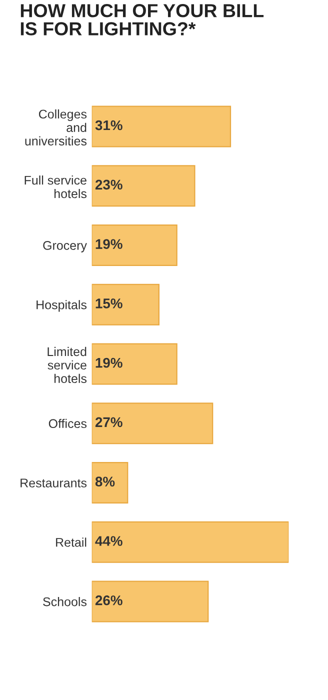  I want to click on data-label: 23%, so click(108, 185).